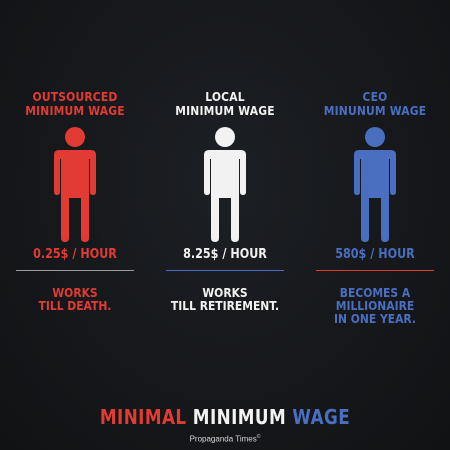  I want to click on wage-label: 580$ / HOUR, so click(375, 254).